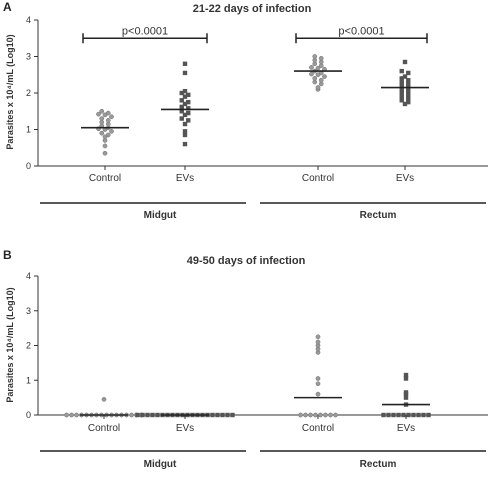 The width and height of the screenshot is (500, 478). Describe the element at coordinates (406, 428) in the screenshot. I see `panel-b-category-label: EVs` at that location.